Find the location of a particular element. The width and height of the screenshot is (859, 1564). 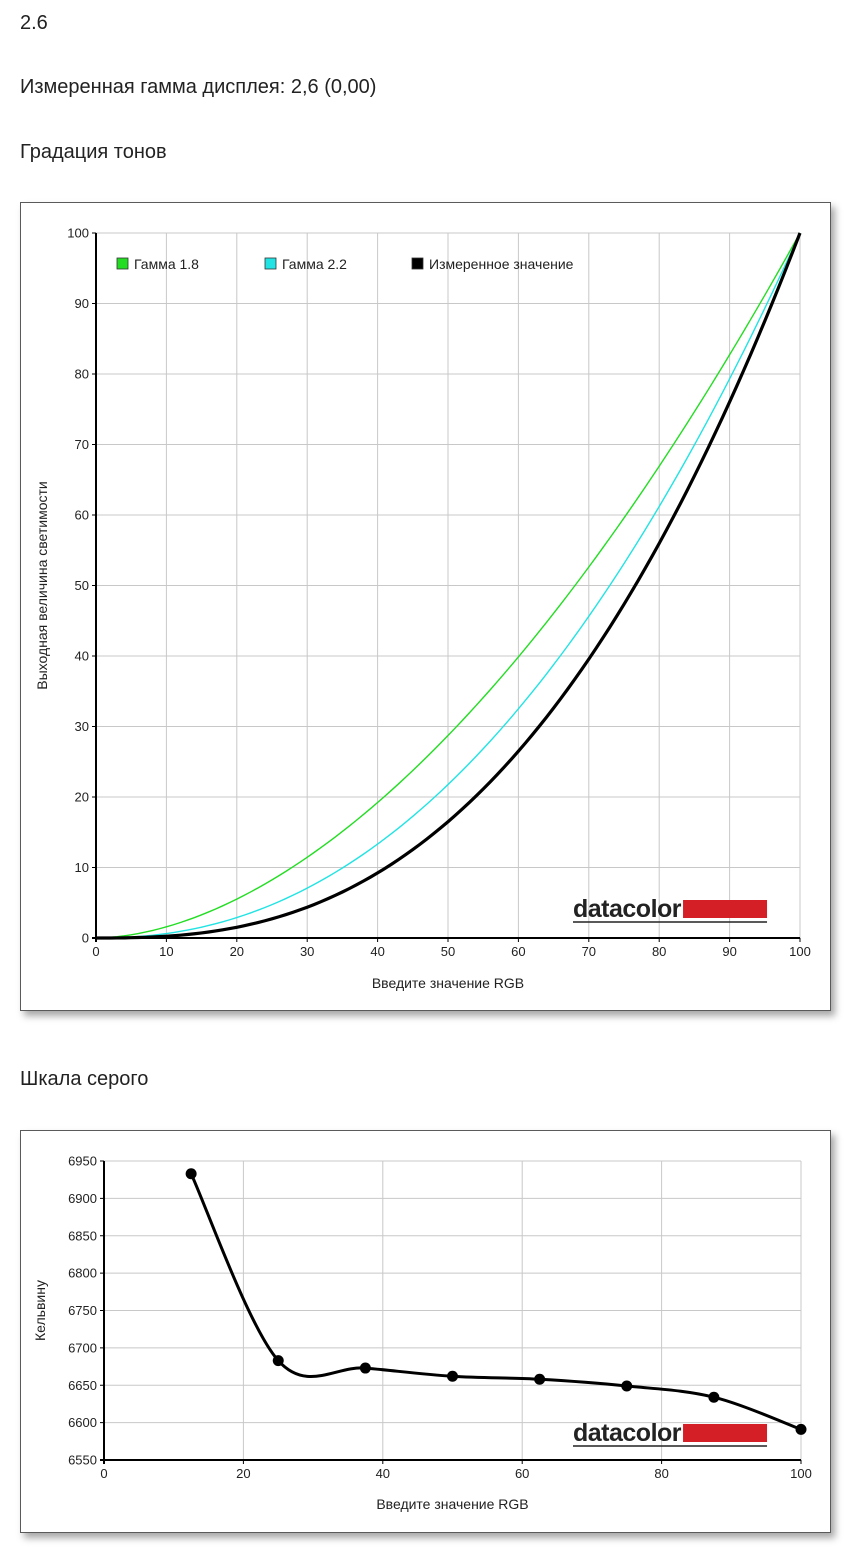

x-tick-label: 90 is located at coordinates (729, 951).